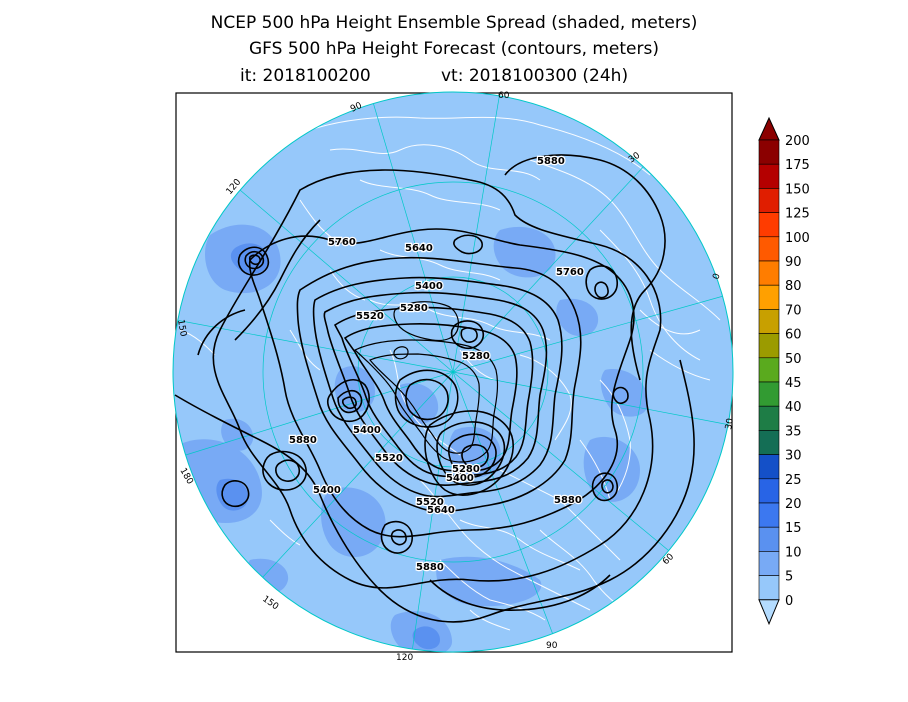 The width and height of the screenshot is (908, 702). I want to click on colorbar-label: 5, so click(789, 577).